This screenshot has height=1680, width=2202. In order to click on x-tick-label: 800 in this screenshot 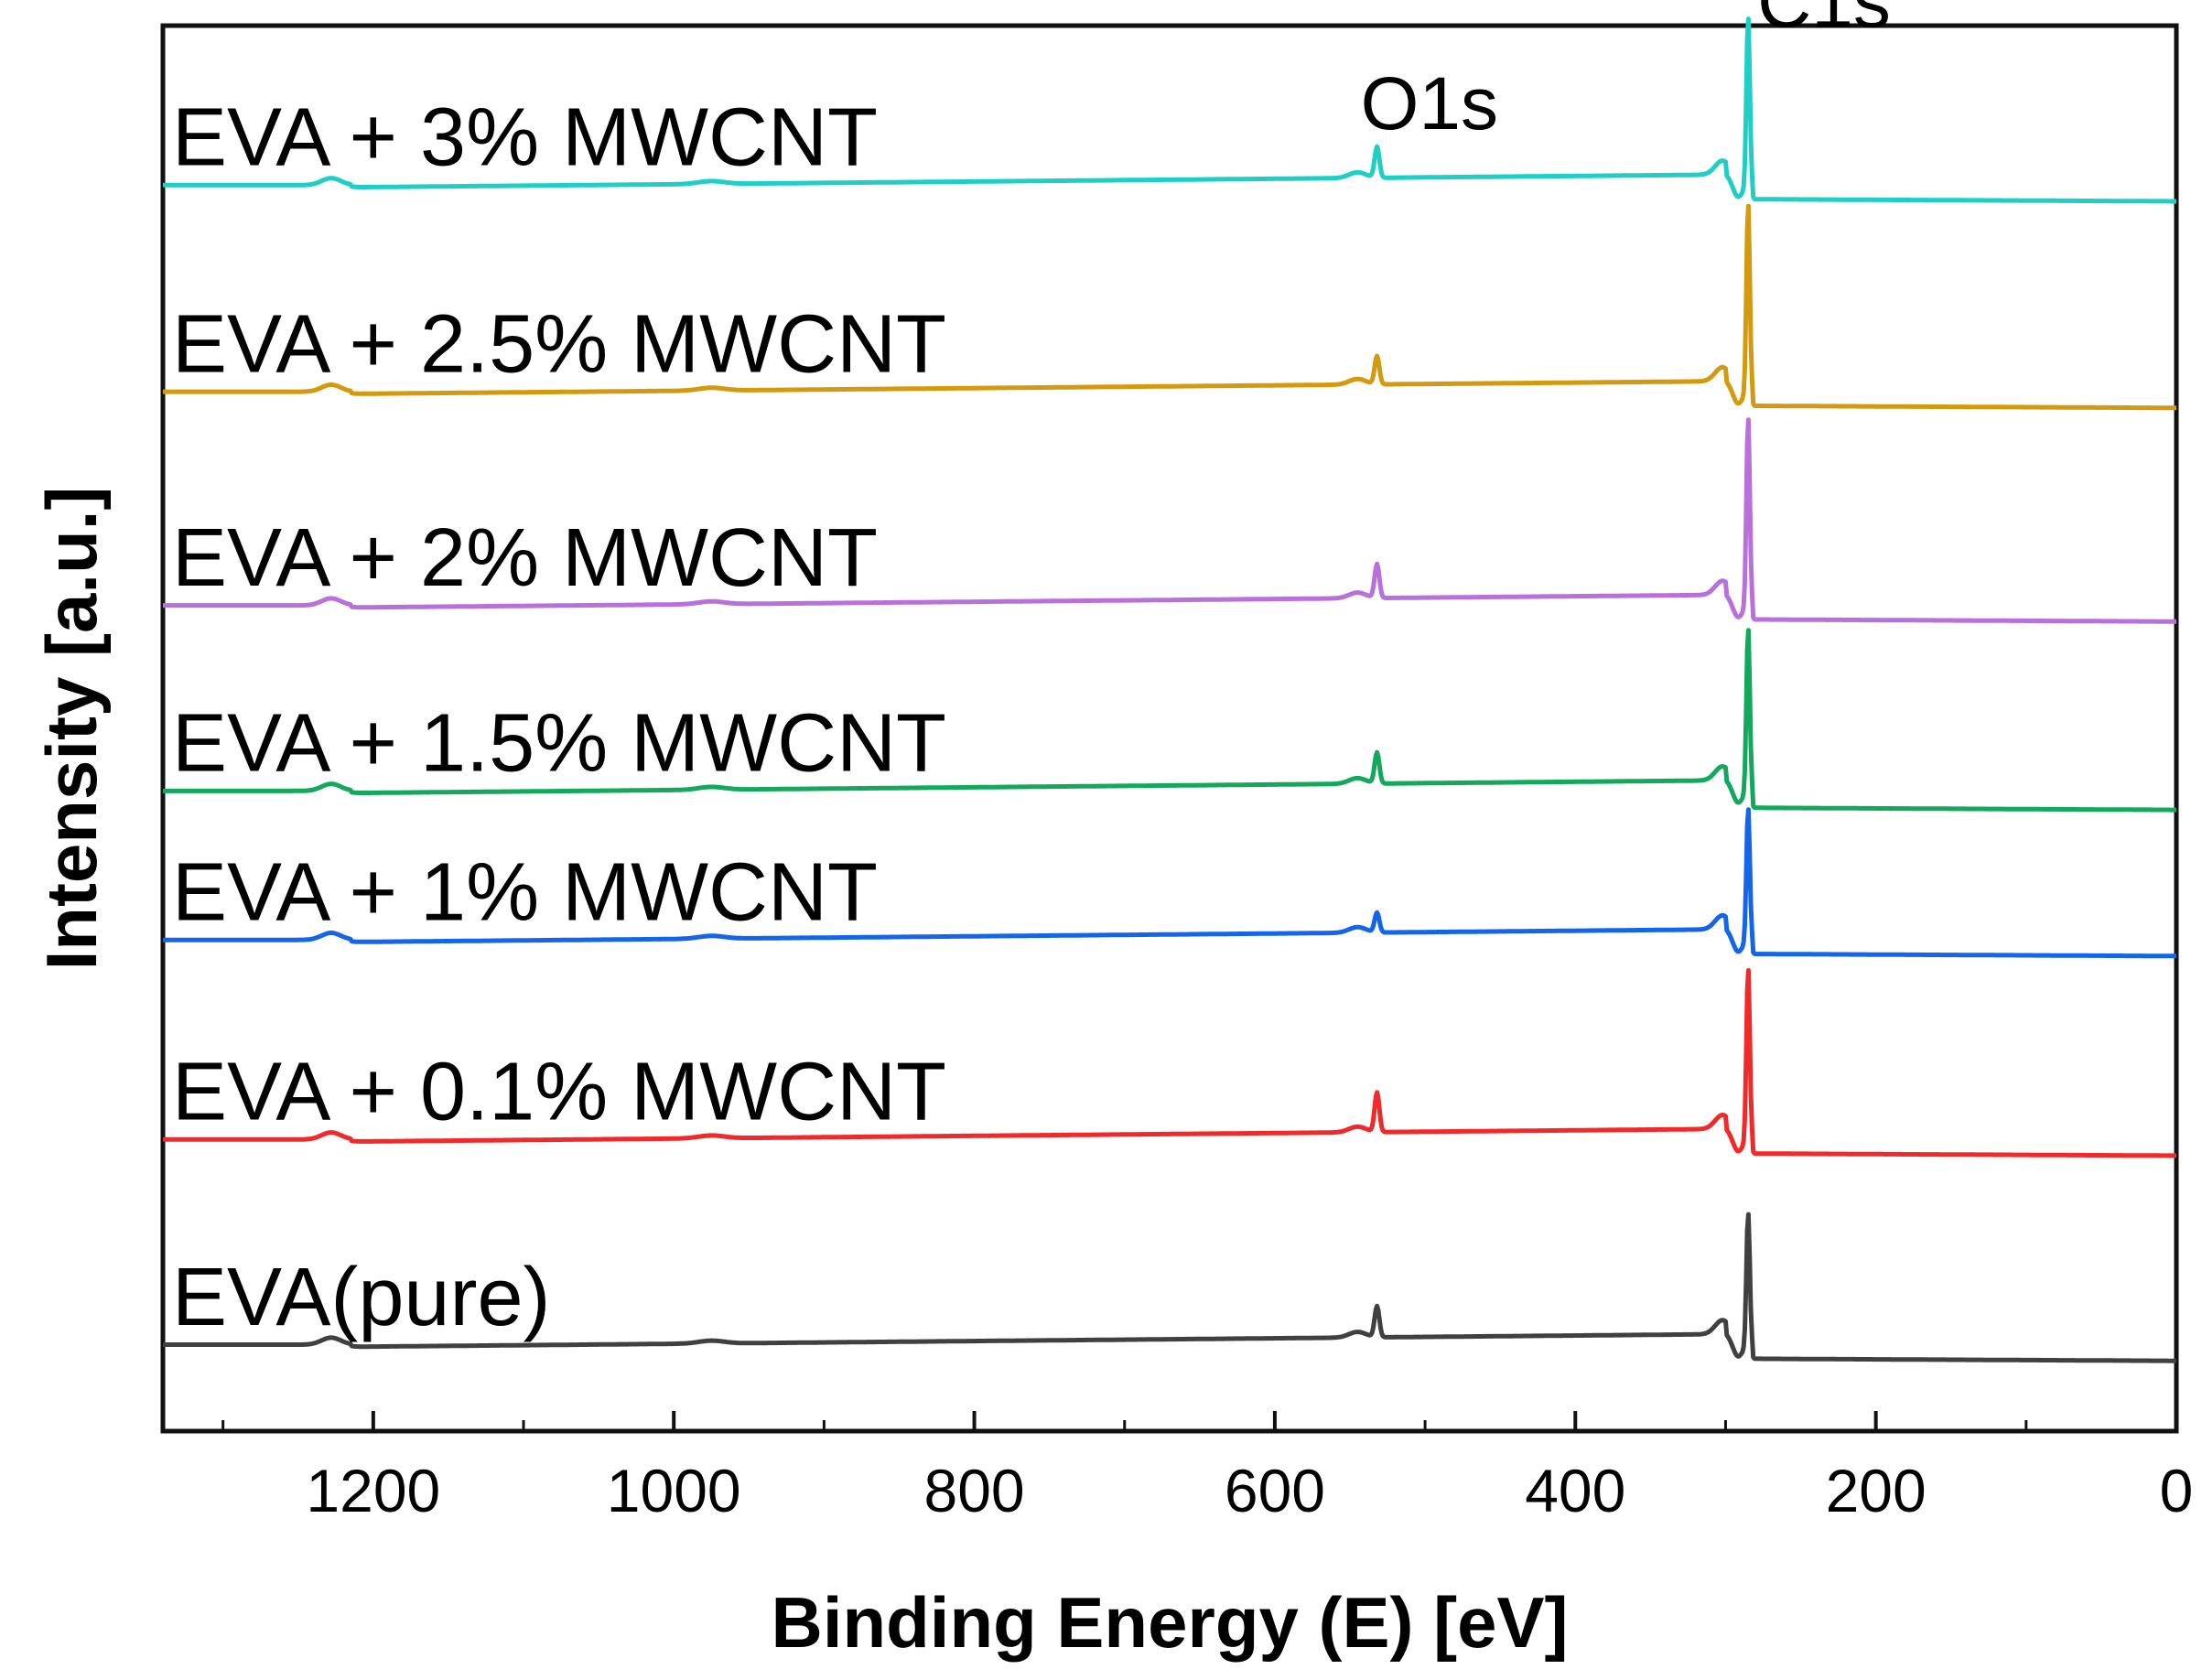, I will do `click(975, 1490)`.